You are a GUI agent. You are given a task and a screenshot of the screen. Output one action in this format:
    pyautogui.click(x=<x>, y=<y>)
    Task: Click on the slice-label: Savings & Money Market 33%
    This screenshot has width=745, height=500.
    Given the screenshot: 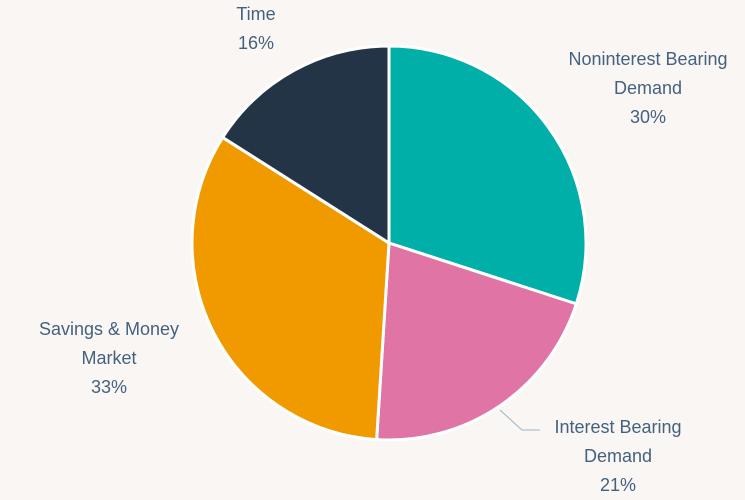 What is the action you would take?
    pyautogui.click(x=109, y=358)
    